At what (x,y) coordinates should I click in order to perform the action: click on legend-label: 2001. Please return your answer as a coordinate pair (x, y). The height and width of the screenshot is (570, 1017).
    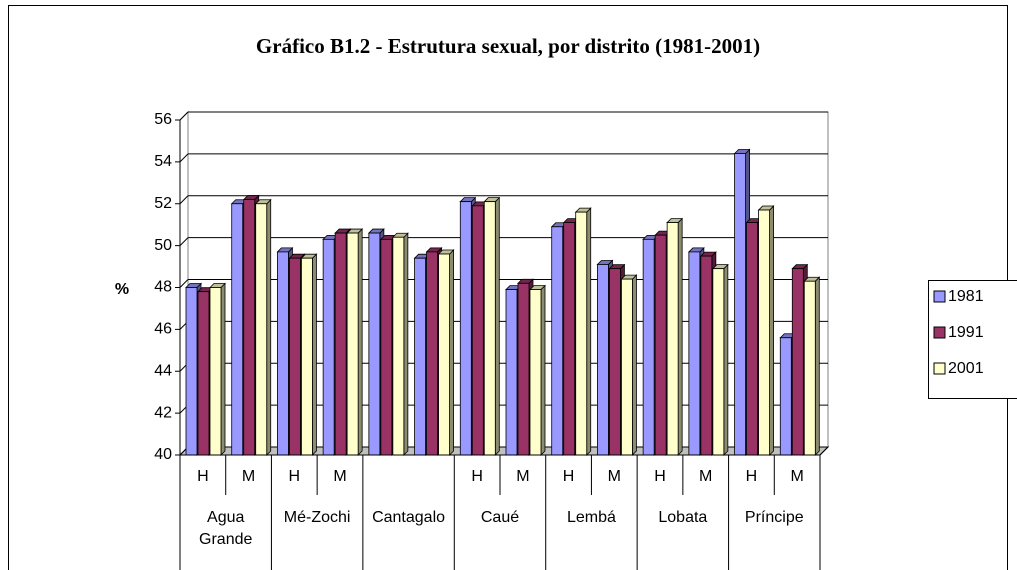
    Looking at the image, I should click on (966, 368).